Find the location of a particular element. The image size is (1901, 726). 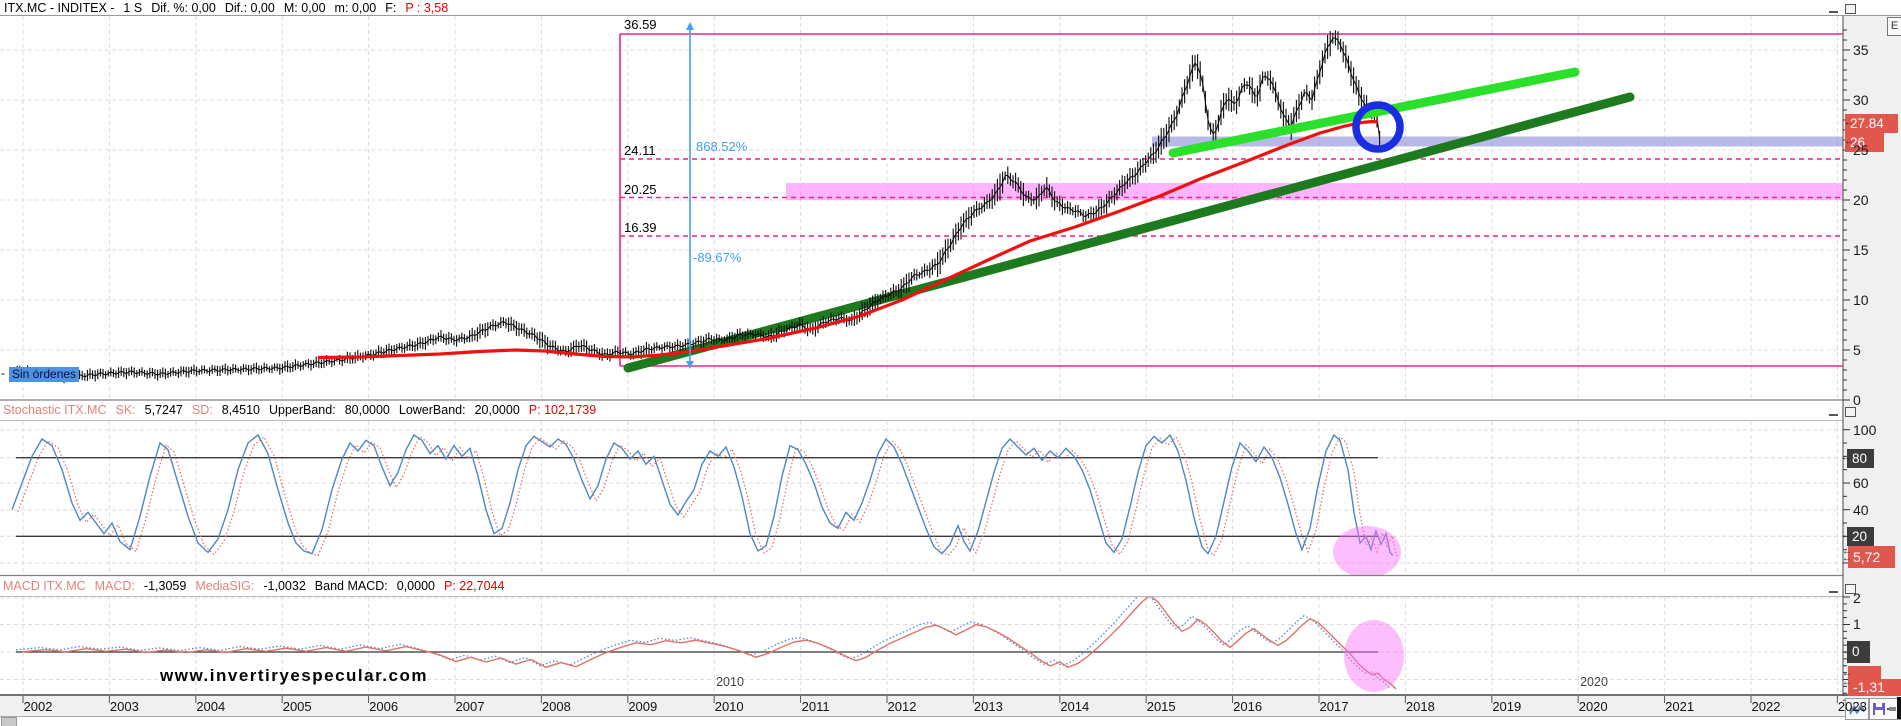

measure-down-percent: -89.67% is located at coordinates (717, 257).